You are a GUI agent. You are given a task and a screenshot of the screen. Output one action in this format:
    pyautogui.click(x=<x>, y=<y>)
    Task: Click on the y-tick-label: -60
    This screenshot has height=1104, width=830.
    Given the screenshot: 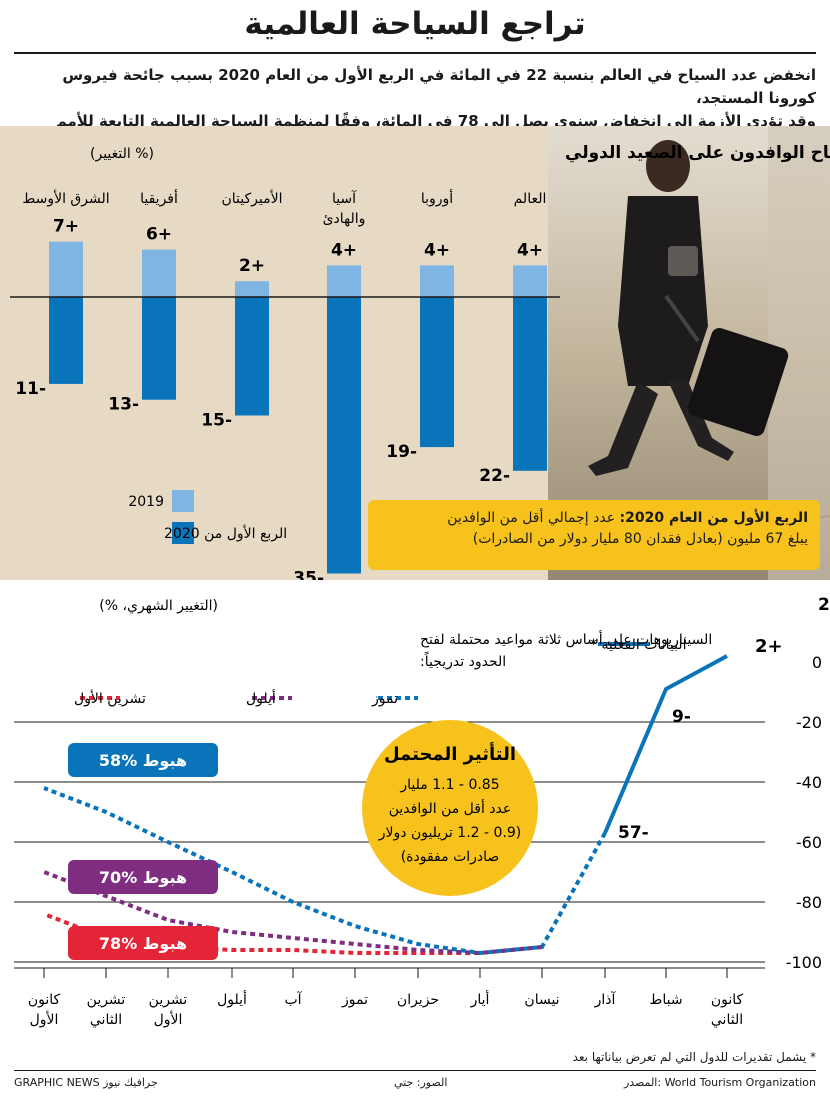 What is the action you would take?
    pyautogui.click(x=809, y=842)
    